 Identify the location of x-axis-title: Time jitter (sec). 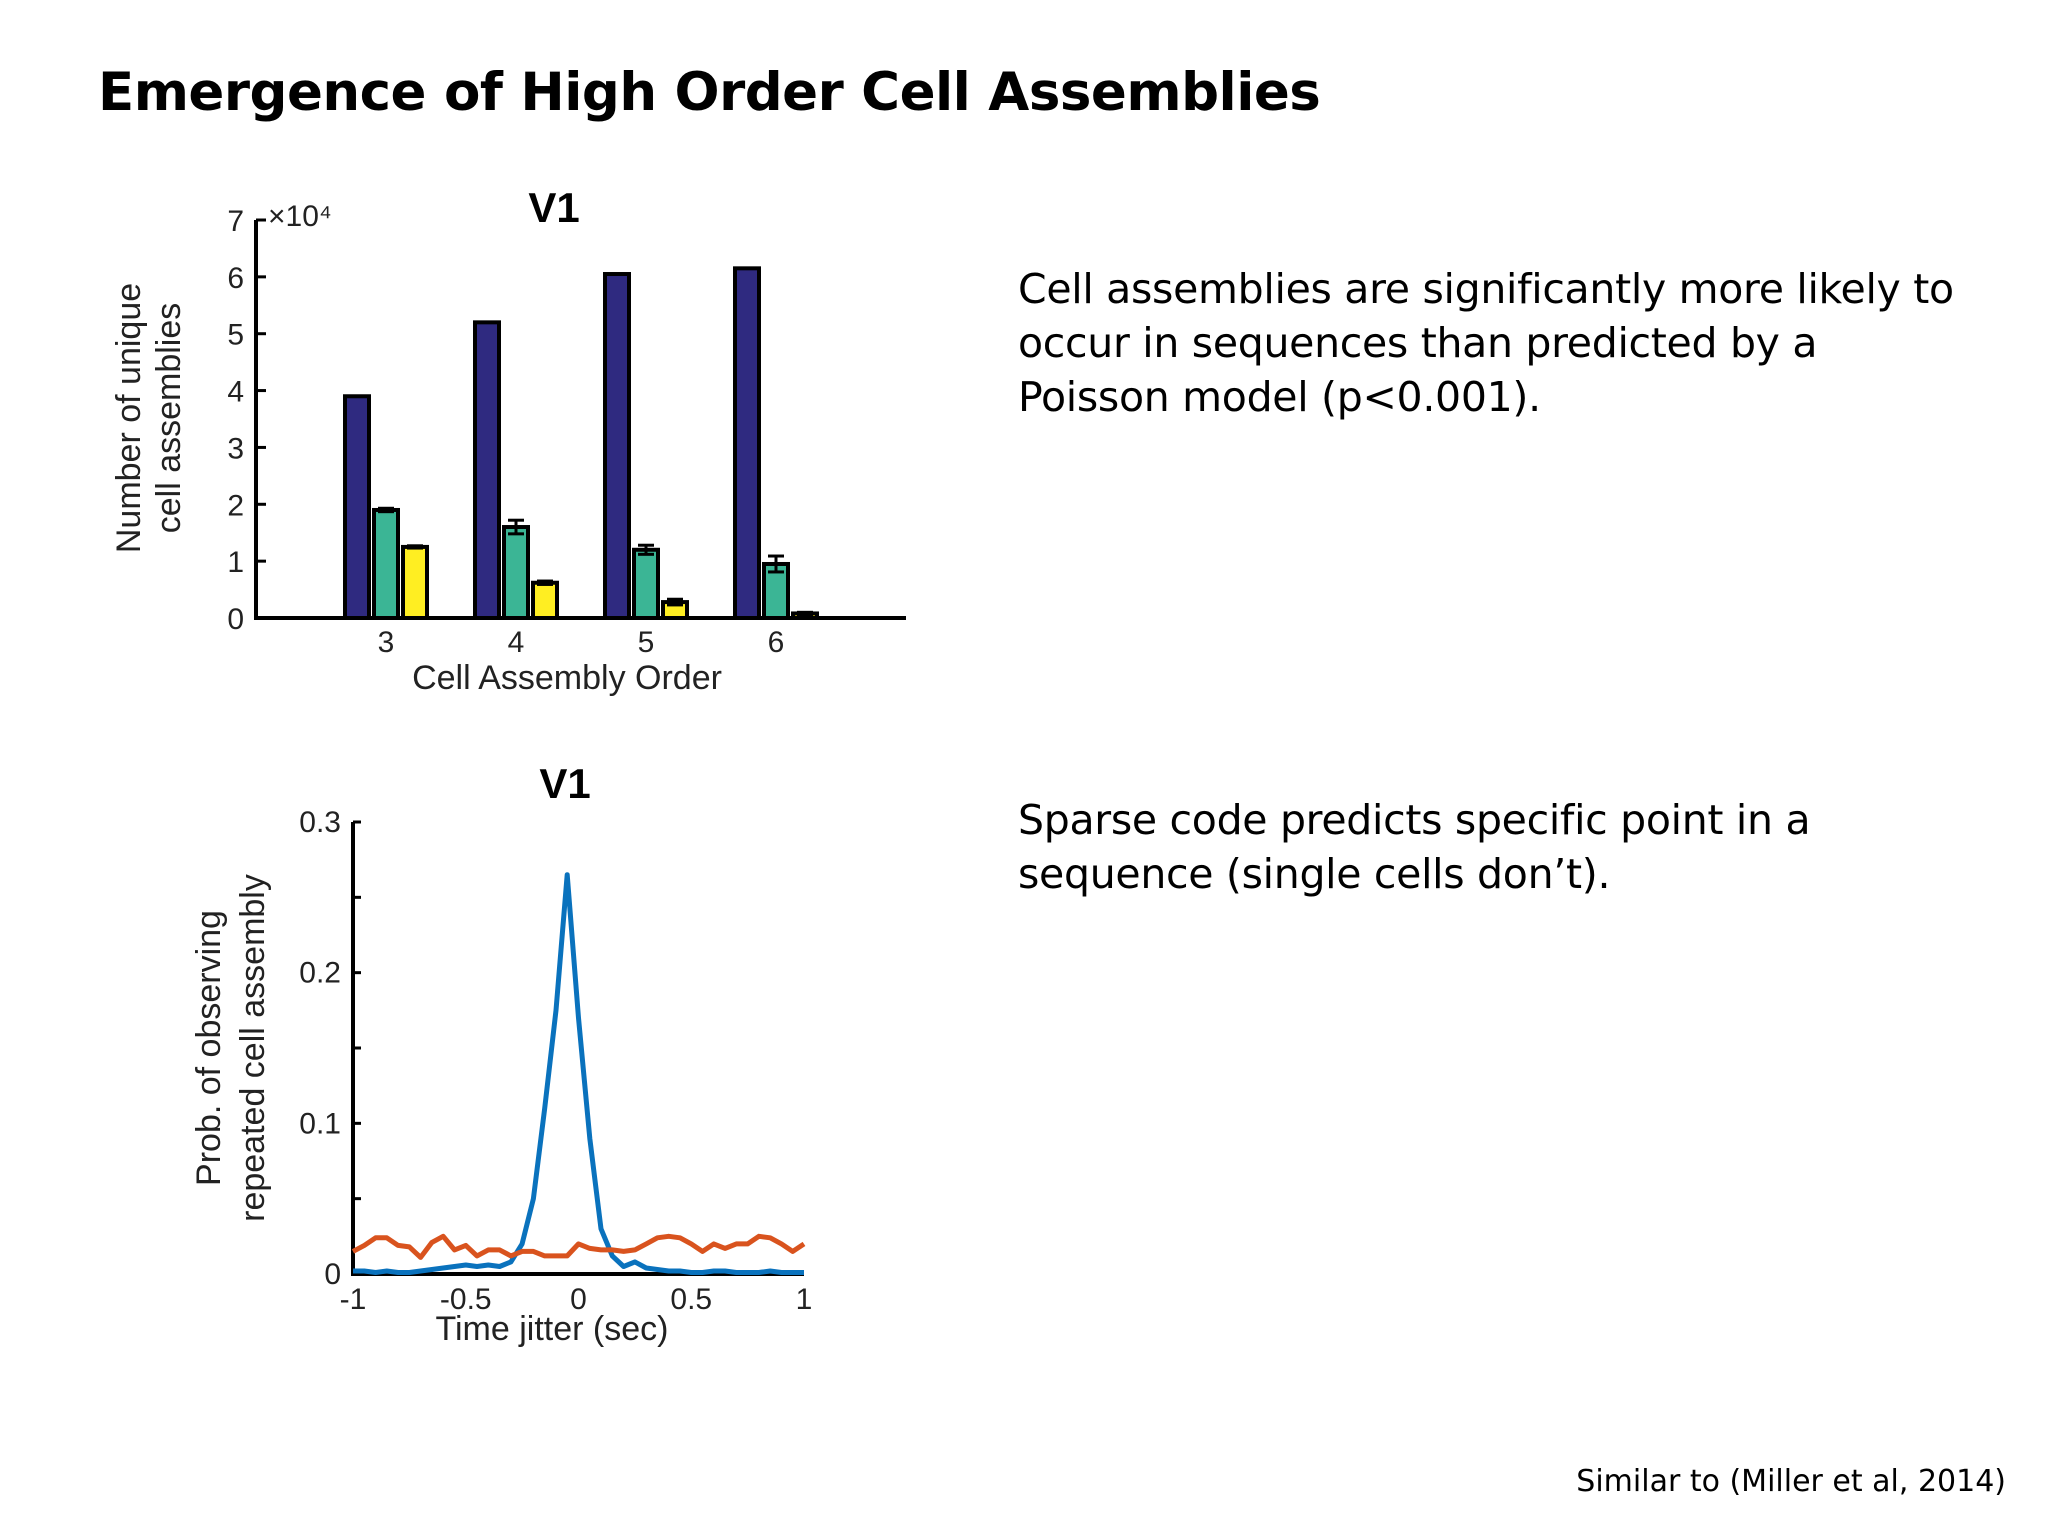
(552, 1329).